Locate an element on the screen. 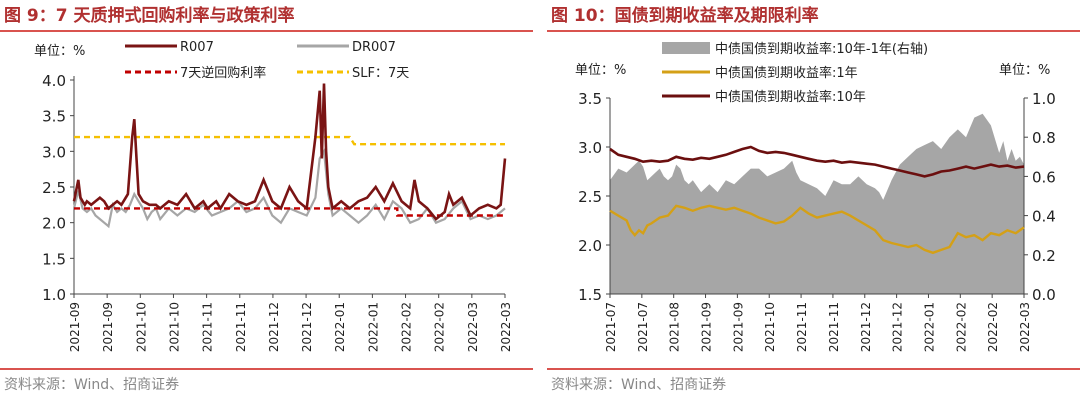 This screenshot has width=1080, height=402. figure-title: 图 9：7 天质押式回购利率与政策利率 is located at coordinates (149, 16).